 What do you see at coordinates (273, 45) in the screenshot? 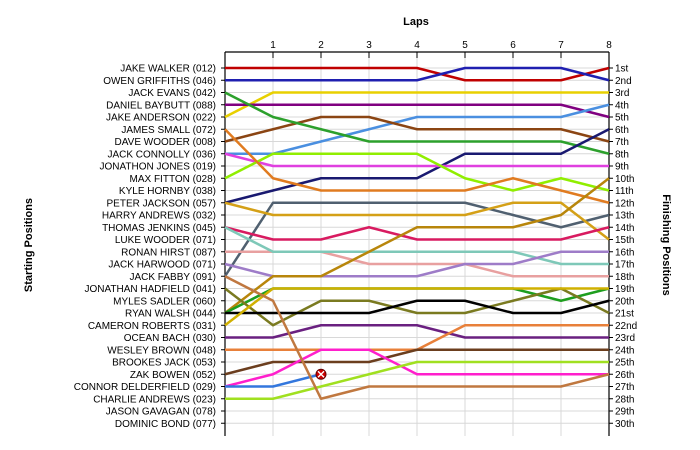
I see `lap-tick-label: 1` at bounding box center [273, 45].